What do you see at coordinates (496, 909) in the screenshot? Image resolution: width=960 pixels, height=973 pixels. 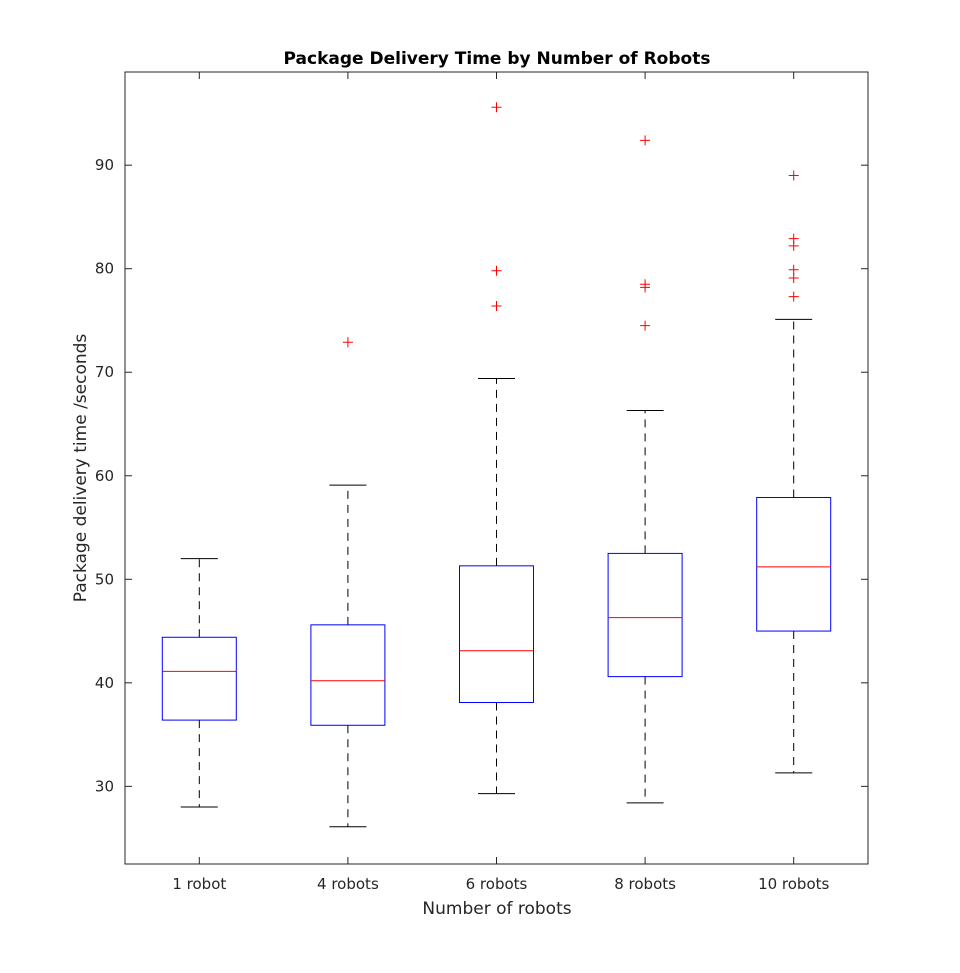 I see `x-axis-label: Number of robots` at bounding box center [496, 909].